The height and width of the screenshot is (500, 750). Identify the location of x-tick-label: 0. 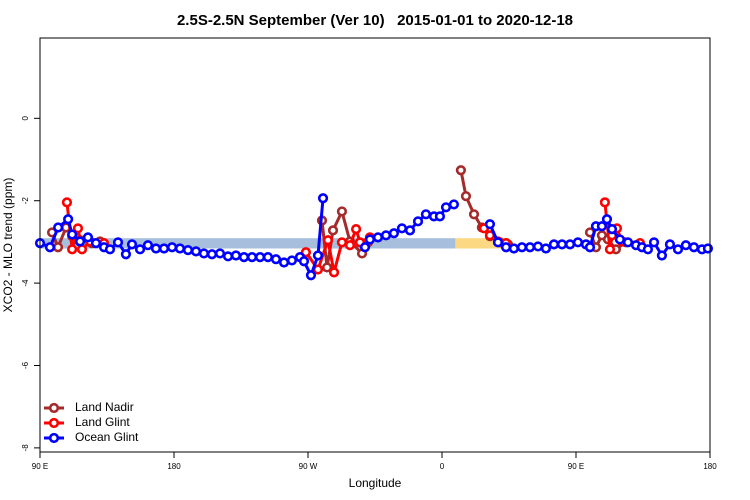
(442, 466).